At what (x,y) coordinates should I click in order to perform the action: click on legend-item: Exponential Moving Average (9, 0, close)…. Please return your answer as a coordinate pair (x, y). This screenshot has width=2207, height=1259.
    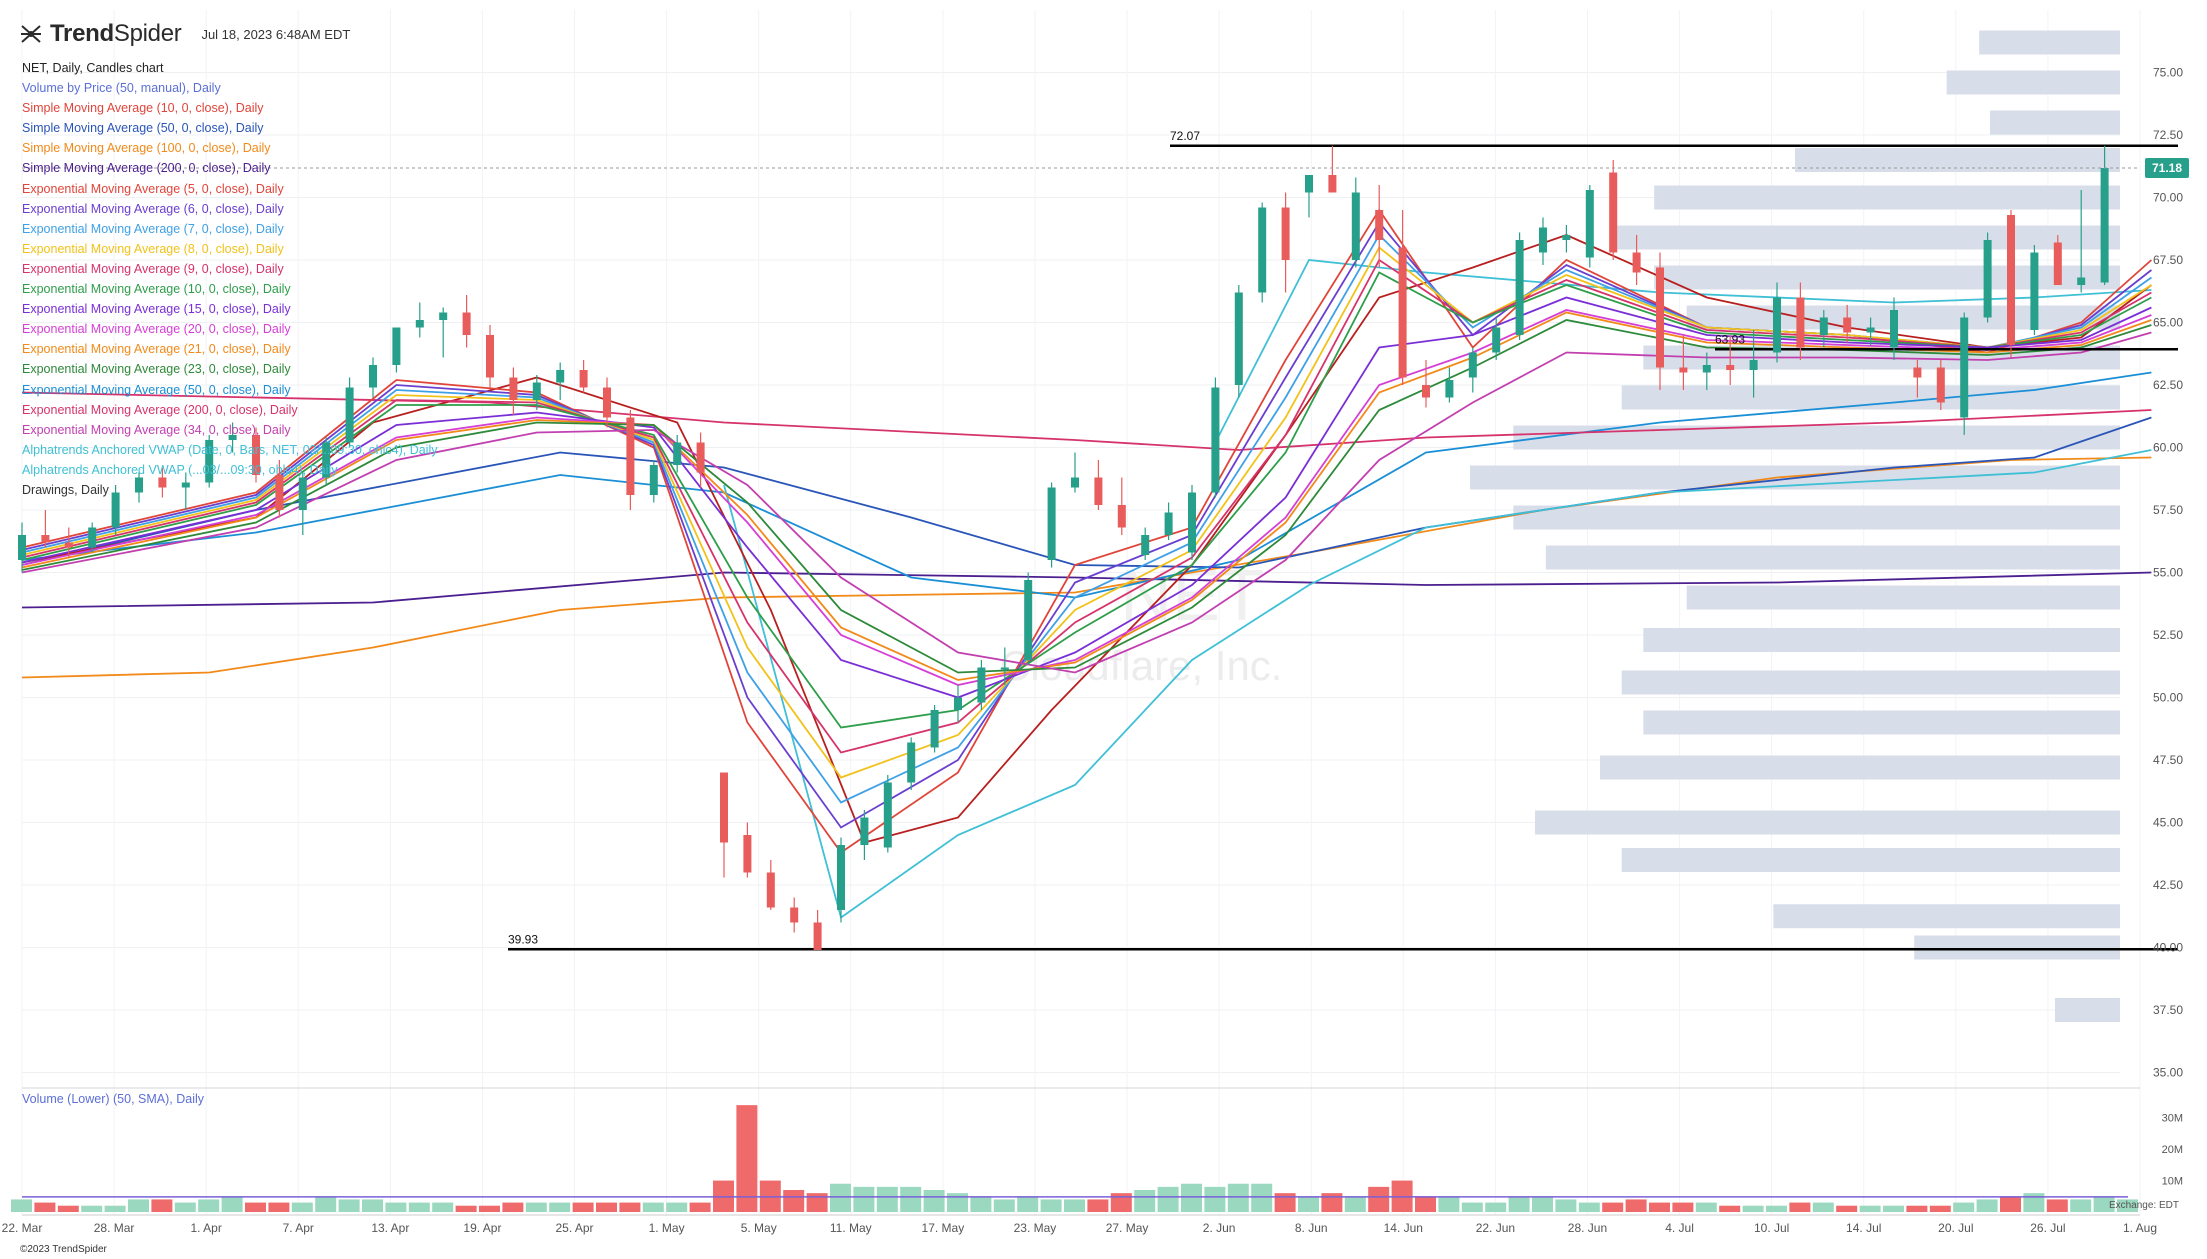
    Looking at the image, I should click on (153, 268).